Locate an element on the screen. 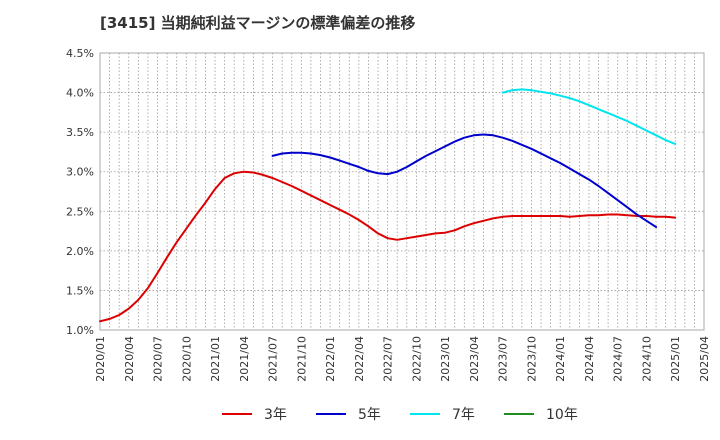 This screenshot has width=720, height=440. x-tick-label: 2024/04 is located at coordinates (589, 359).